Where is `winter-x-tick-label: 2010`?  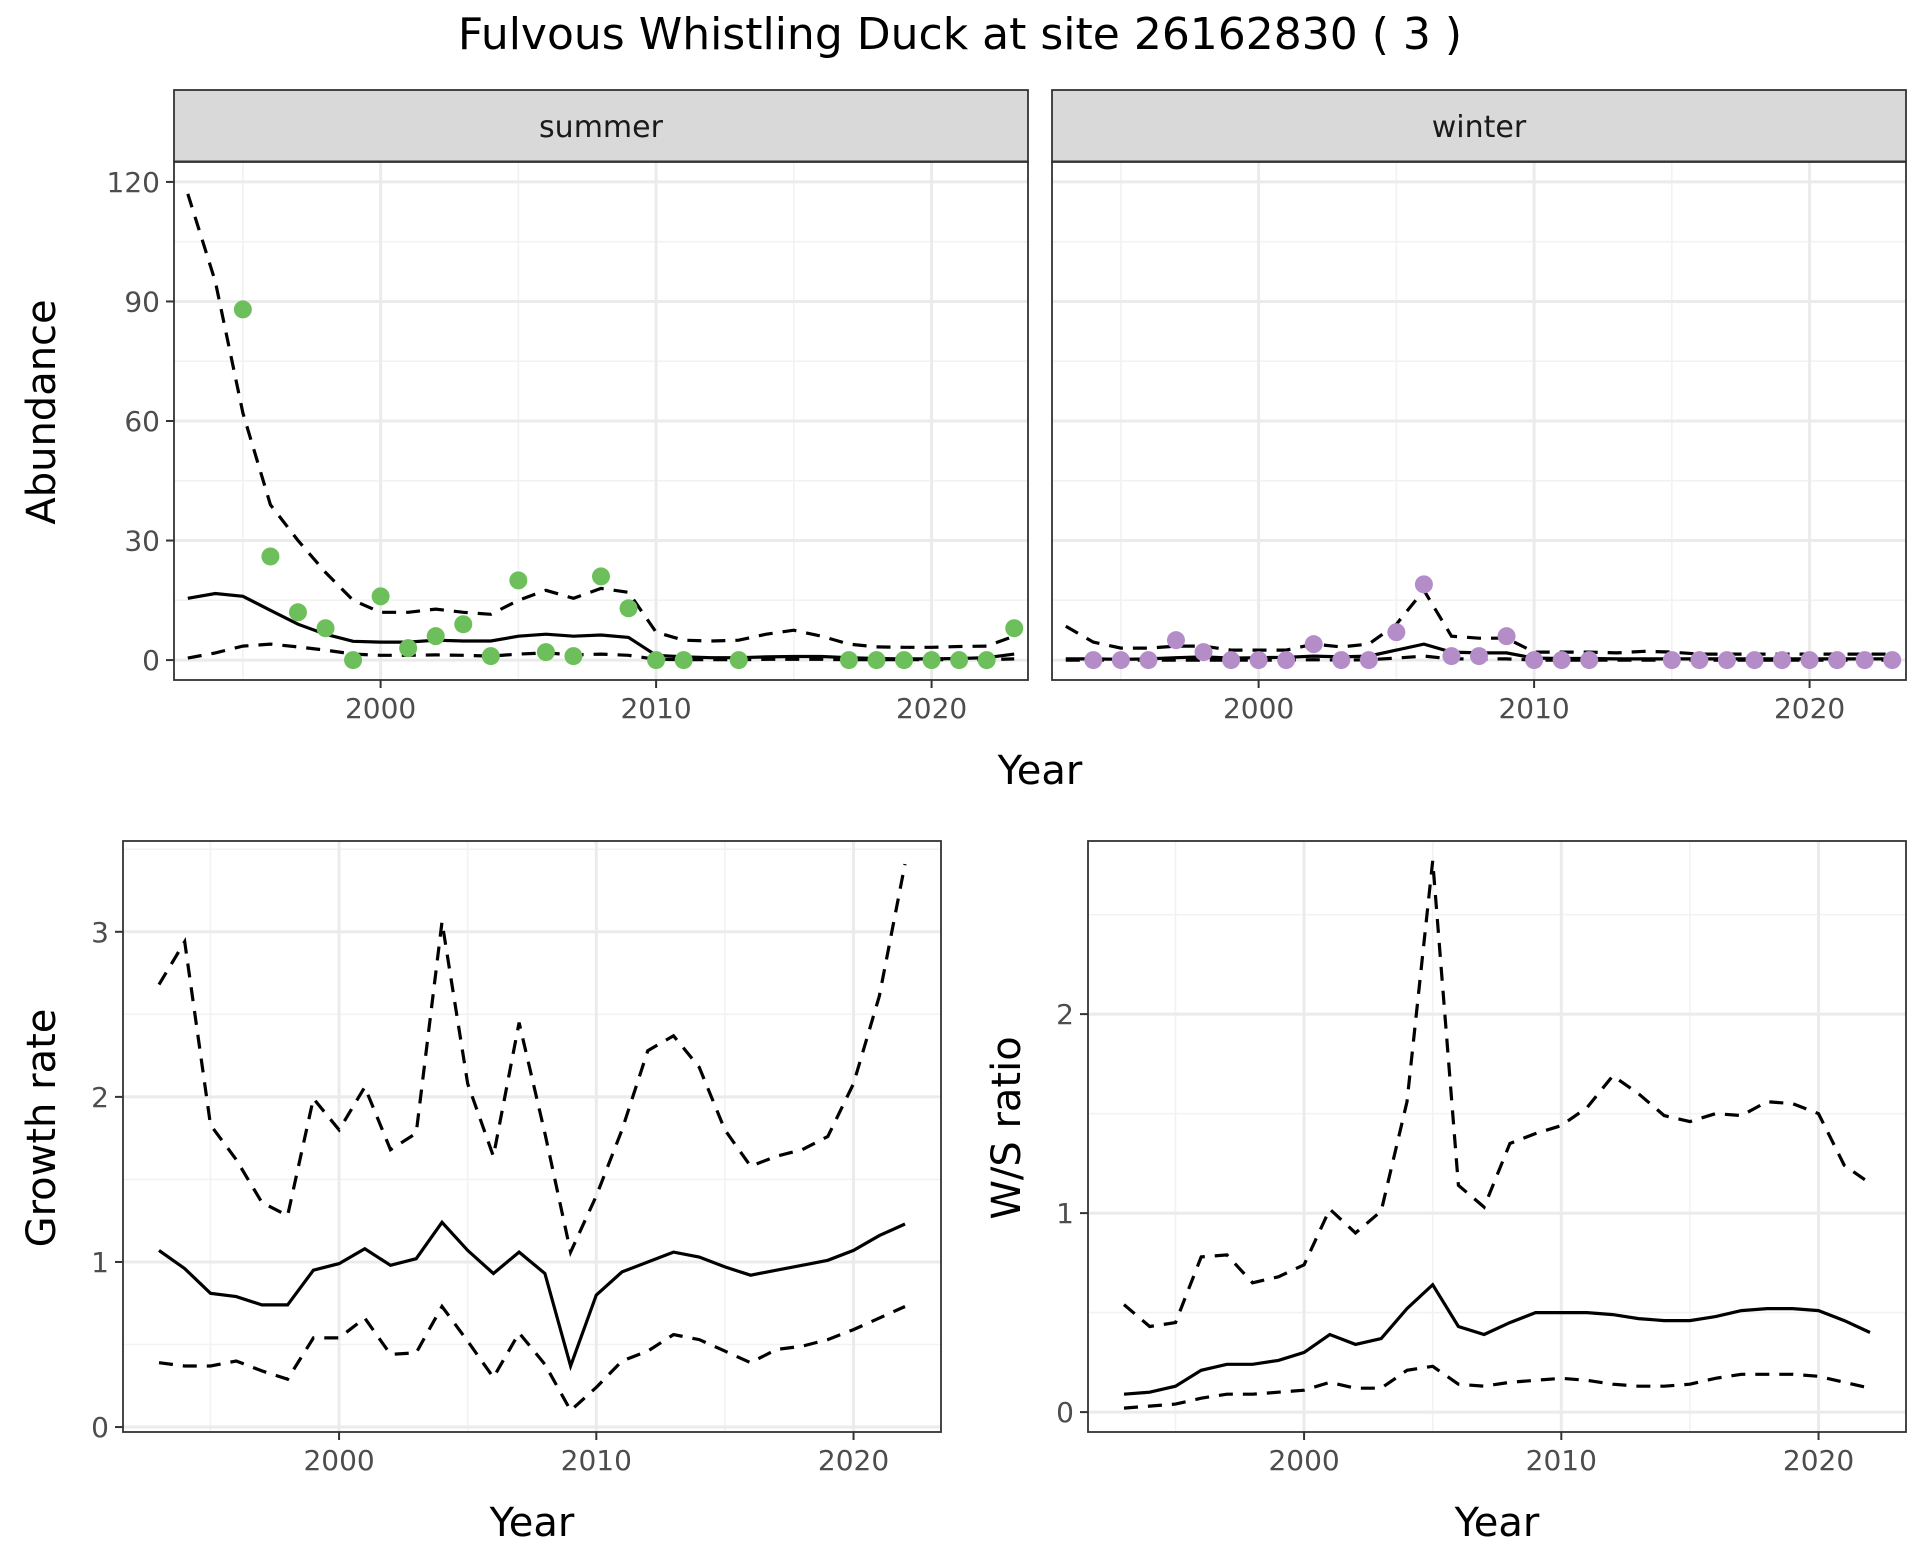
winter-x-tick-label: 2010 is located at coordinates (1533, 708).